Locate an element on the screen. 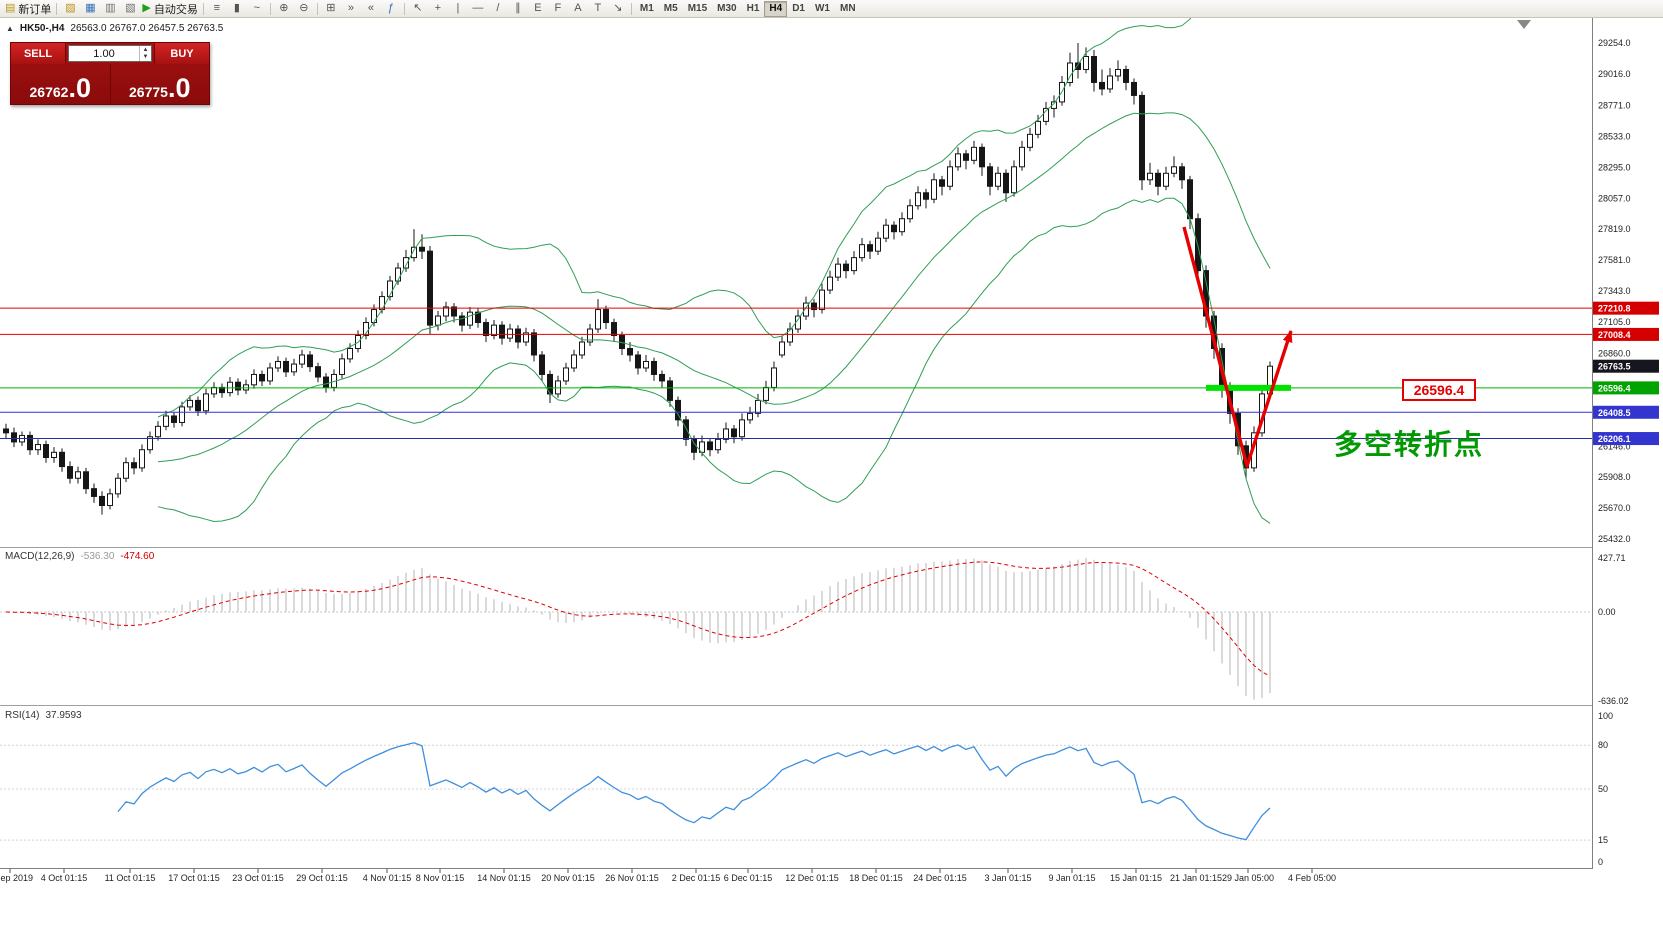 Image resolution: width=1663 pixels, height=945 pixels. volume-up-icon: ▲ is located at coordinates (145, 49).